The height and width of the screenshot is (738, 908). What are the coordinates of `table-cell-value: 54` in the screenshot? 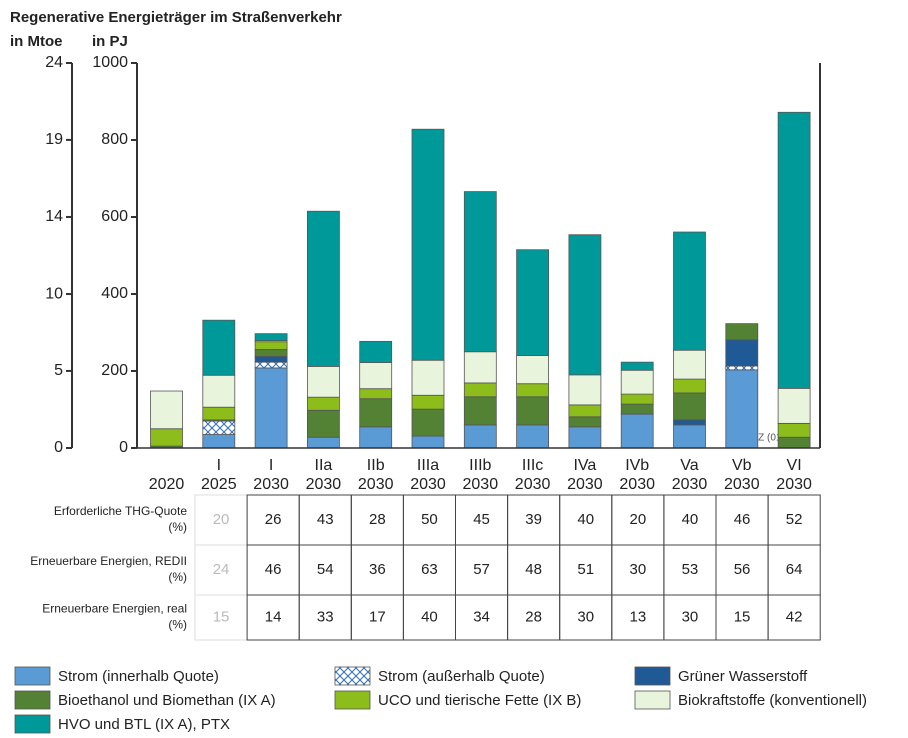 It's located at (325, 569).